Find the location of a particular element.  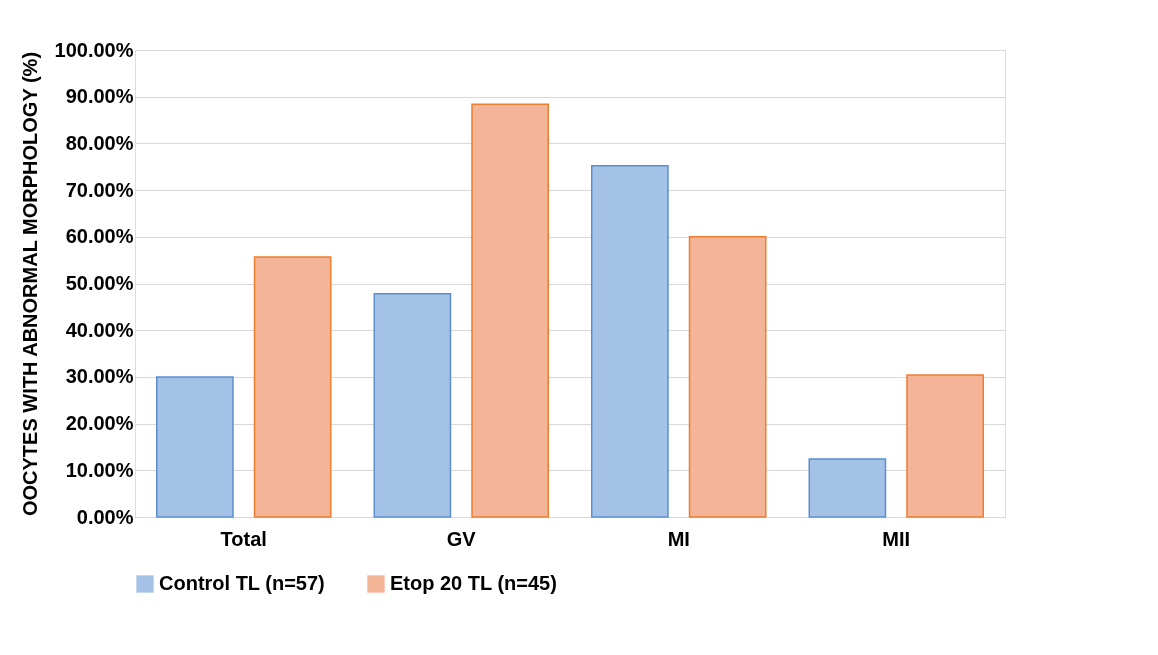

y-axis-title: OOCYTES WITH ABNORMAL MORPHOLOGY (%) is located at coordinates (29, 284).